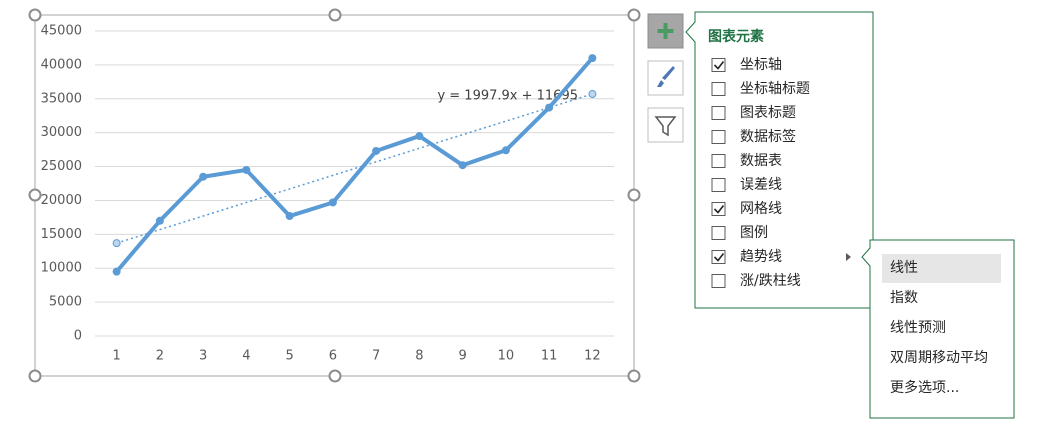  Describe the element at coordinates (246, 356) in the screenshot. I see `x-tick-label: 4` at that location.